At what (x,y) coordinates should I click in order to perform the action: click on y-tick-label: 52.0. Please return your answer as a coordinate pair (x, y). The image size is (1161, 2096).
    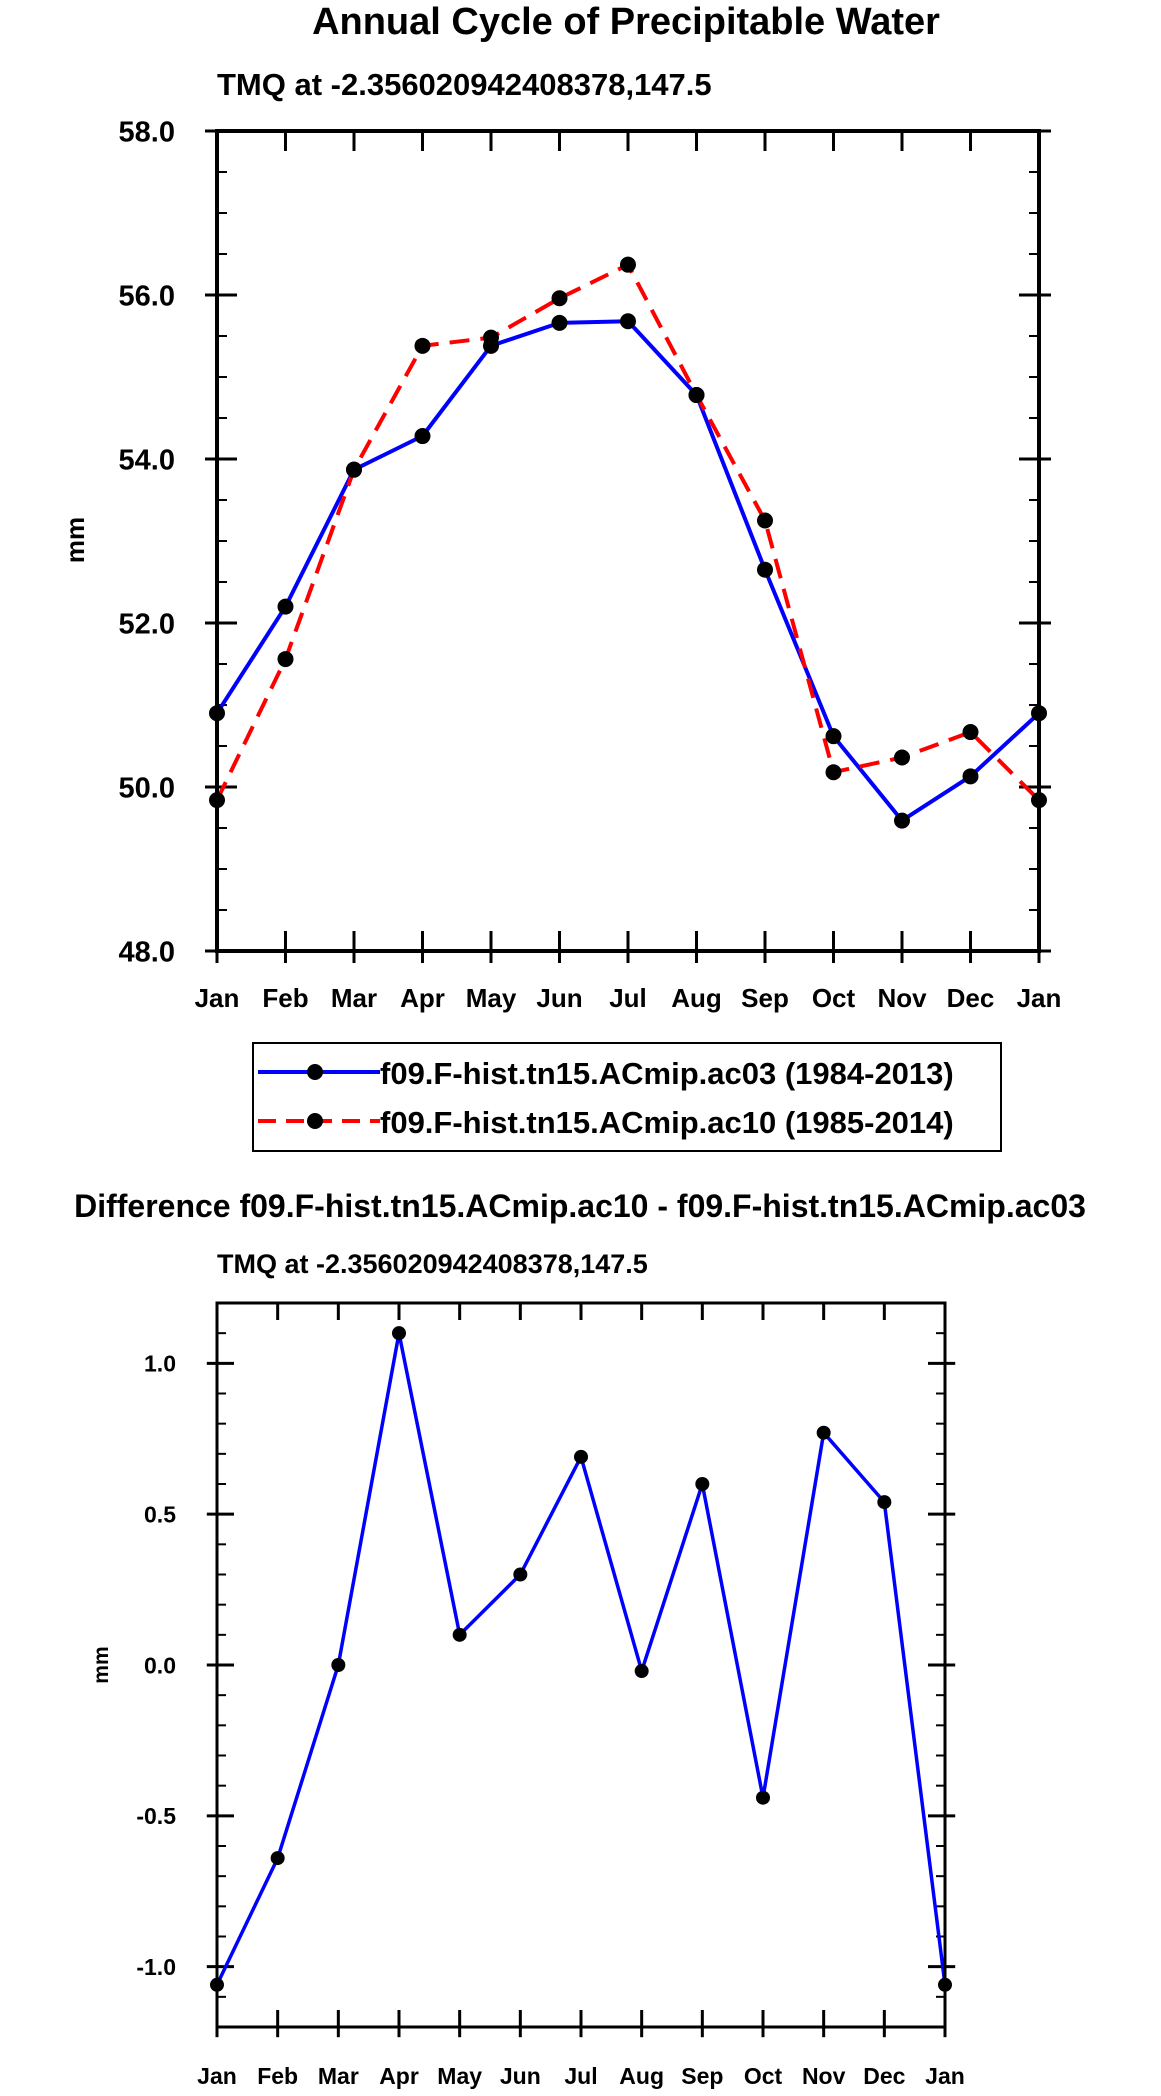
    Looking at the image, I should click on (147, 624).